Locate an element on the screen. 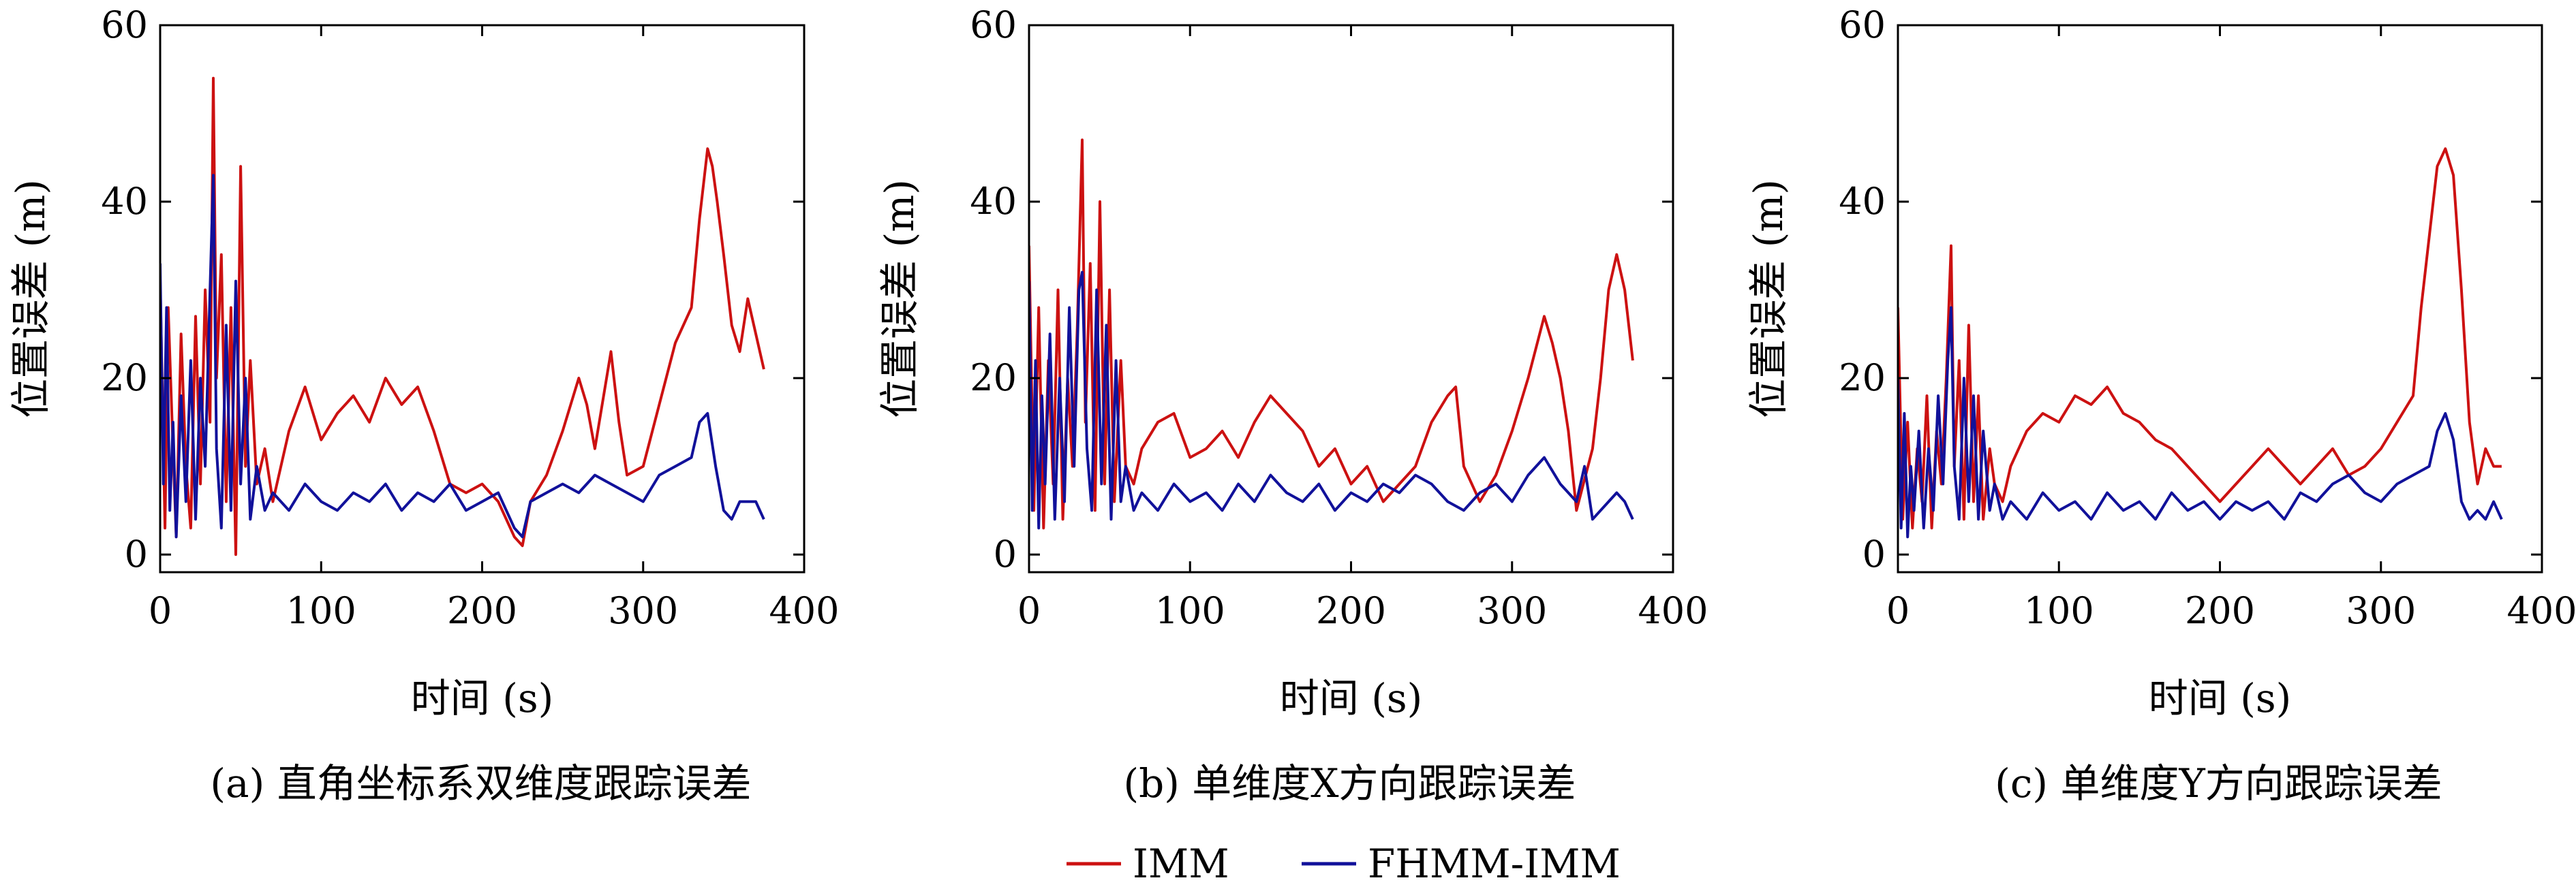  panel-caption: (a) 直角坐标系双维度跟踪误差 is located at coordinates (481, 783).